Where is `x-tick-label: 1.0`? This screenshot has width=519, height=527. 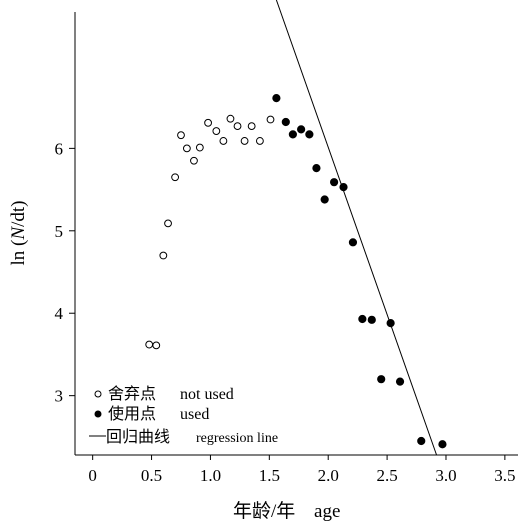 x-tick-label: 1.0 is located at coordinates (210, 475).